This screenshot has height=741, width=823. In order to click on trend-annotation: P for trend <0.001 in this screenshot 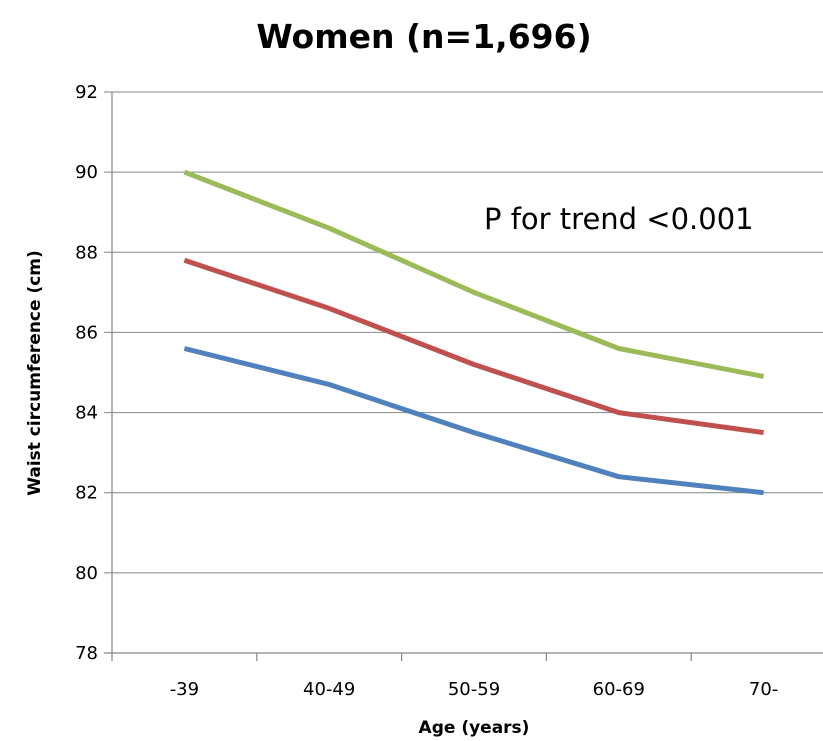, I will do `click(619, 219)`.